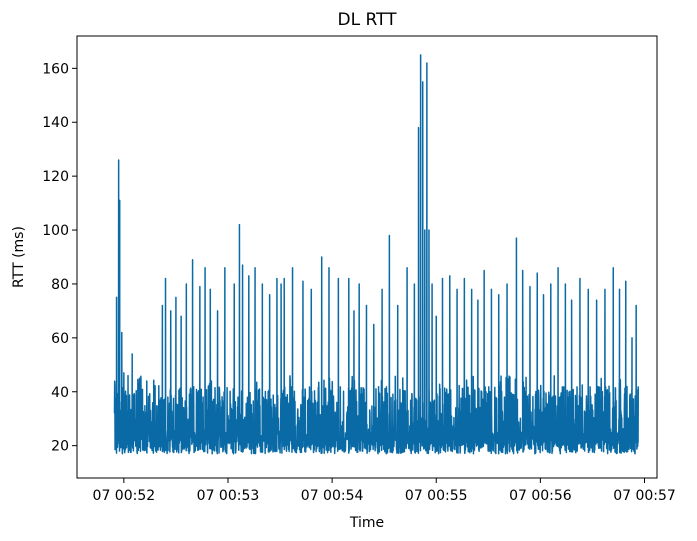  Describe the element at coordinates (60, 339) in the screenshot. I see `y-tick-label: 60` at that location.